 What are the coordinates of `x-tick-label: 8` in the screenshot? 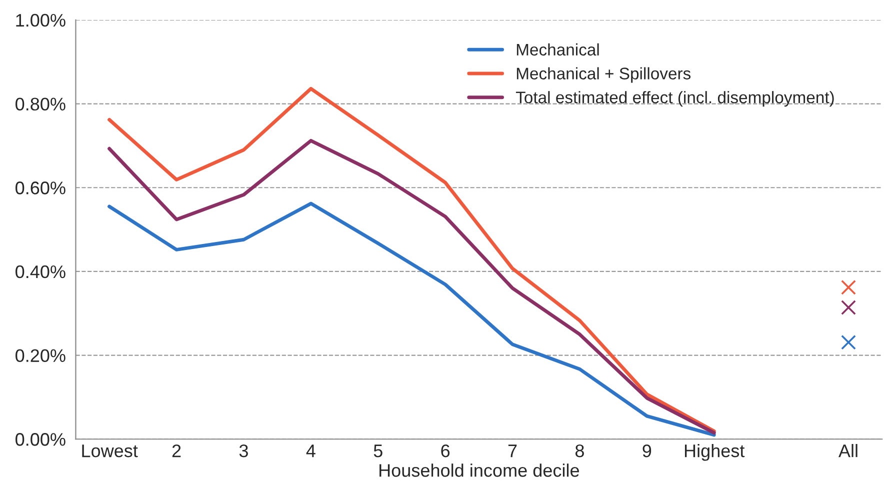 It's located at (579, 451).